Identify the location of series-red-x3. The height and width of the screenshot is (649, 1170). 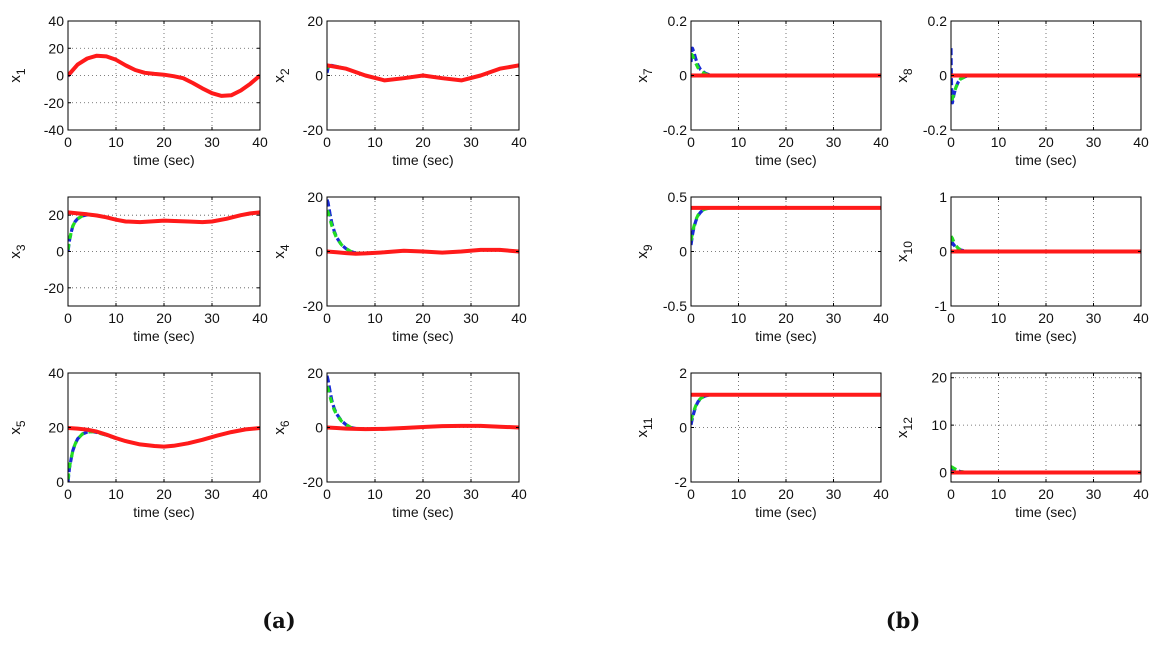
(164, 217).